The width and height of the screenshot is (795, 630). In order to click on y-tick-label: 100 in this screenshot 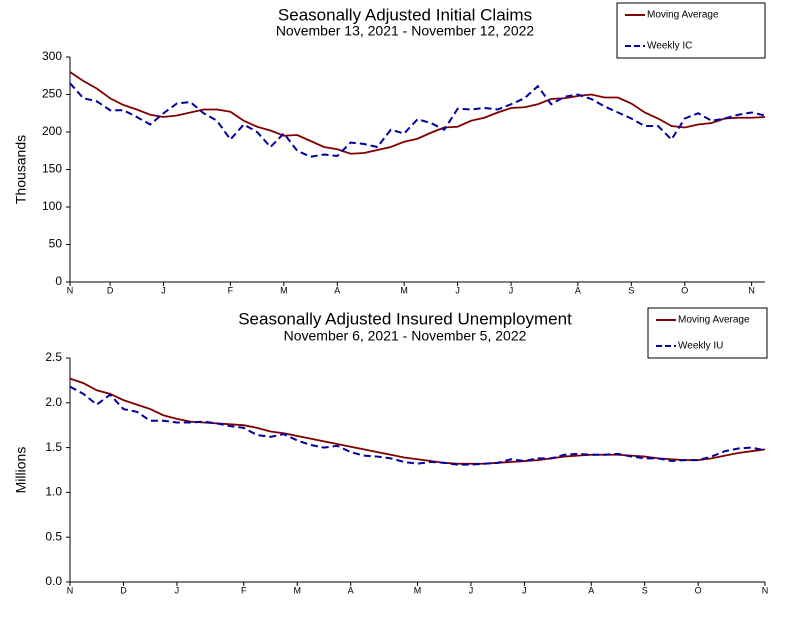, I will do `click(52, 206)`.